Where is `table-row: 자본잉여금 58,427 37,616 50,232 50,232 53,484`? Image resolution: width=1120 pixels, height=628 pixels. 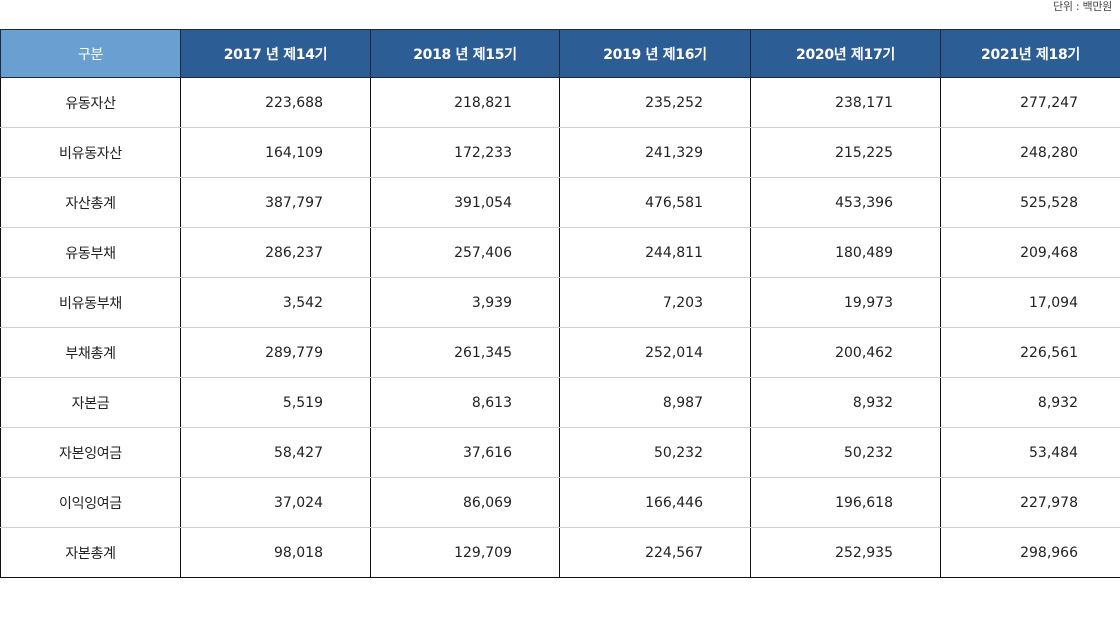
table-row: 자본잉여금 58,427 37,616 50,232 50,232 53,484 is located at coordinates (560, 452).